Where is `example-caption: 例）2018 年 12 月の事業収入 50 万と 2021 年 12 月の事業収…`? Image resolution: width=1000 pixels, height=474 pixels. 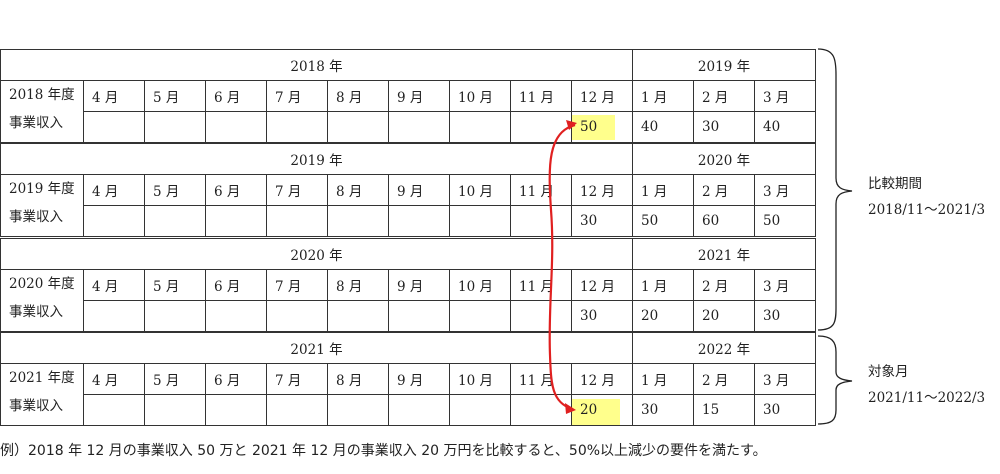
example-caption: 例）2018 年 12 月の事業収入 50 万と 2021 年 12 月の事業収… is located at coordinates (383, 451).